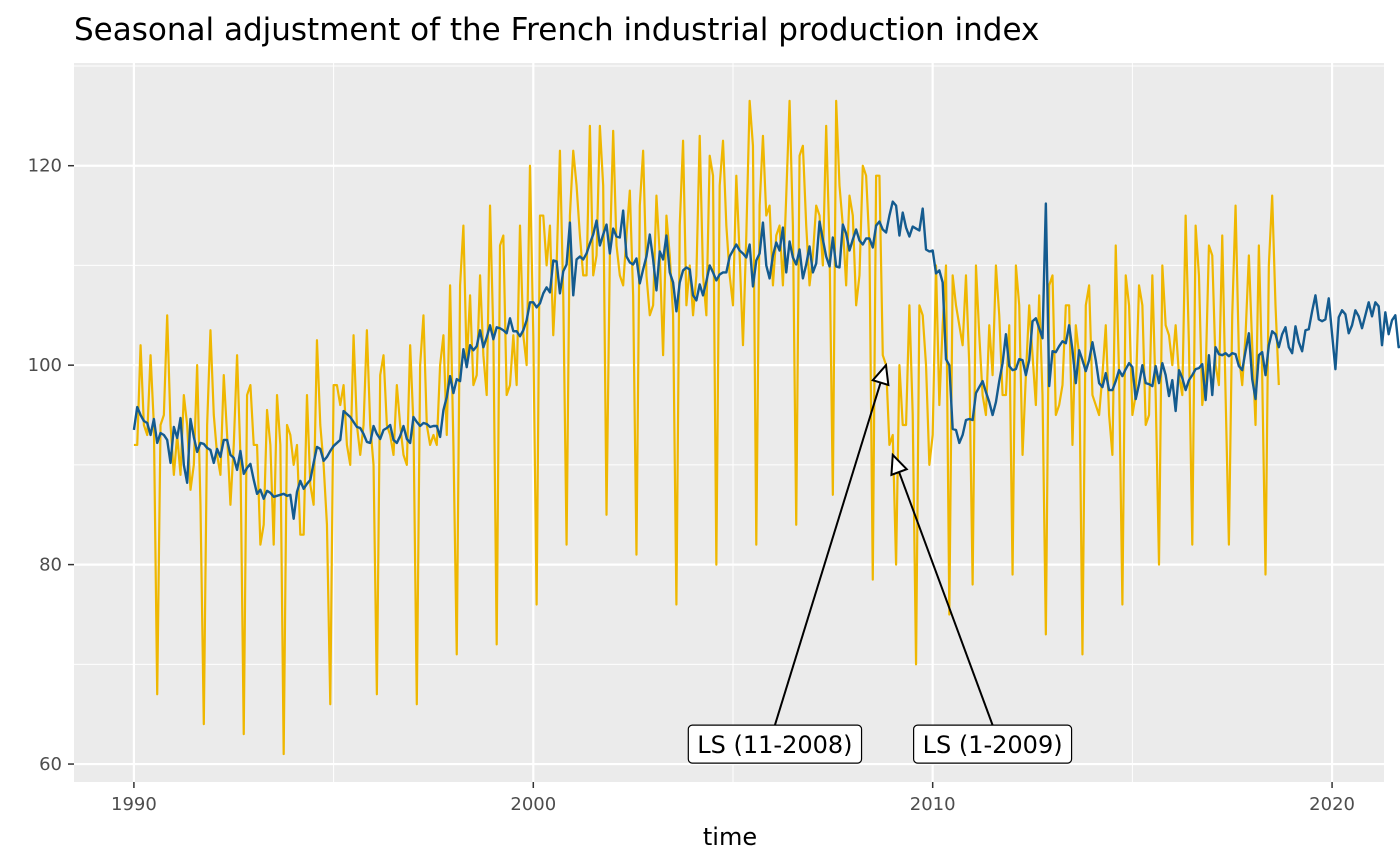 This screenshot has width=1400, height=866. What do you see at coordinates (1332, 804) in the screenshot?
I see `x-tick-label: 2020` at bounding box center [1332, 804].